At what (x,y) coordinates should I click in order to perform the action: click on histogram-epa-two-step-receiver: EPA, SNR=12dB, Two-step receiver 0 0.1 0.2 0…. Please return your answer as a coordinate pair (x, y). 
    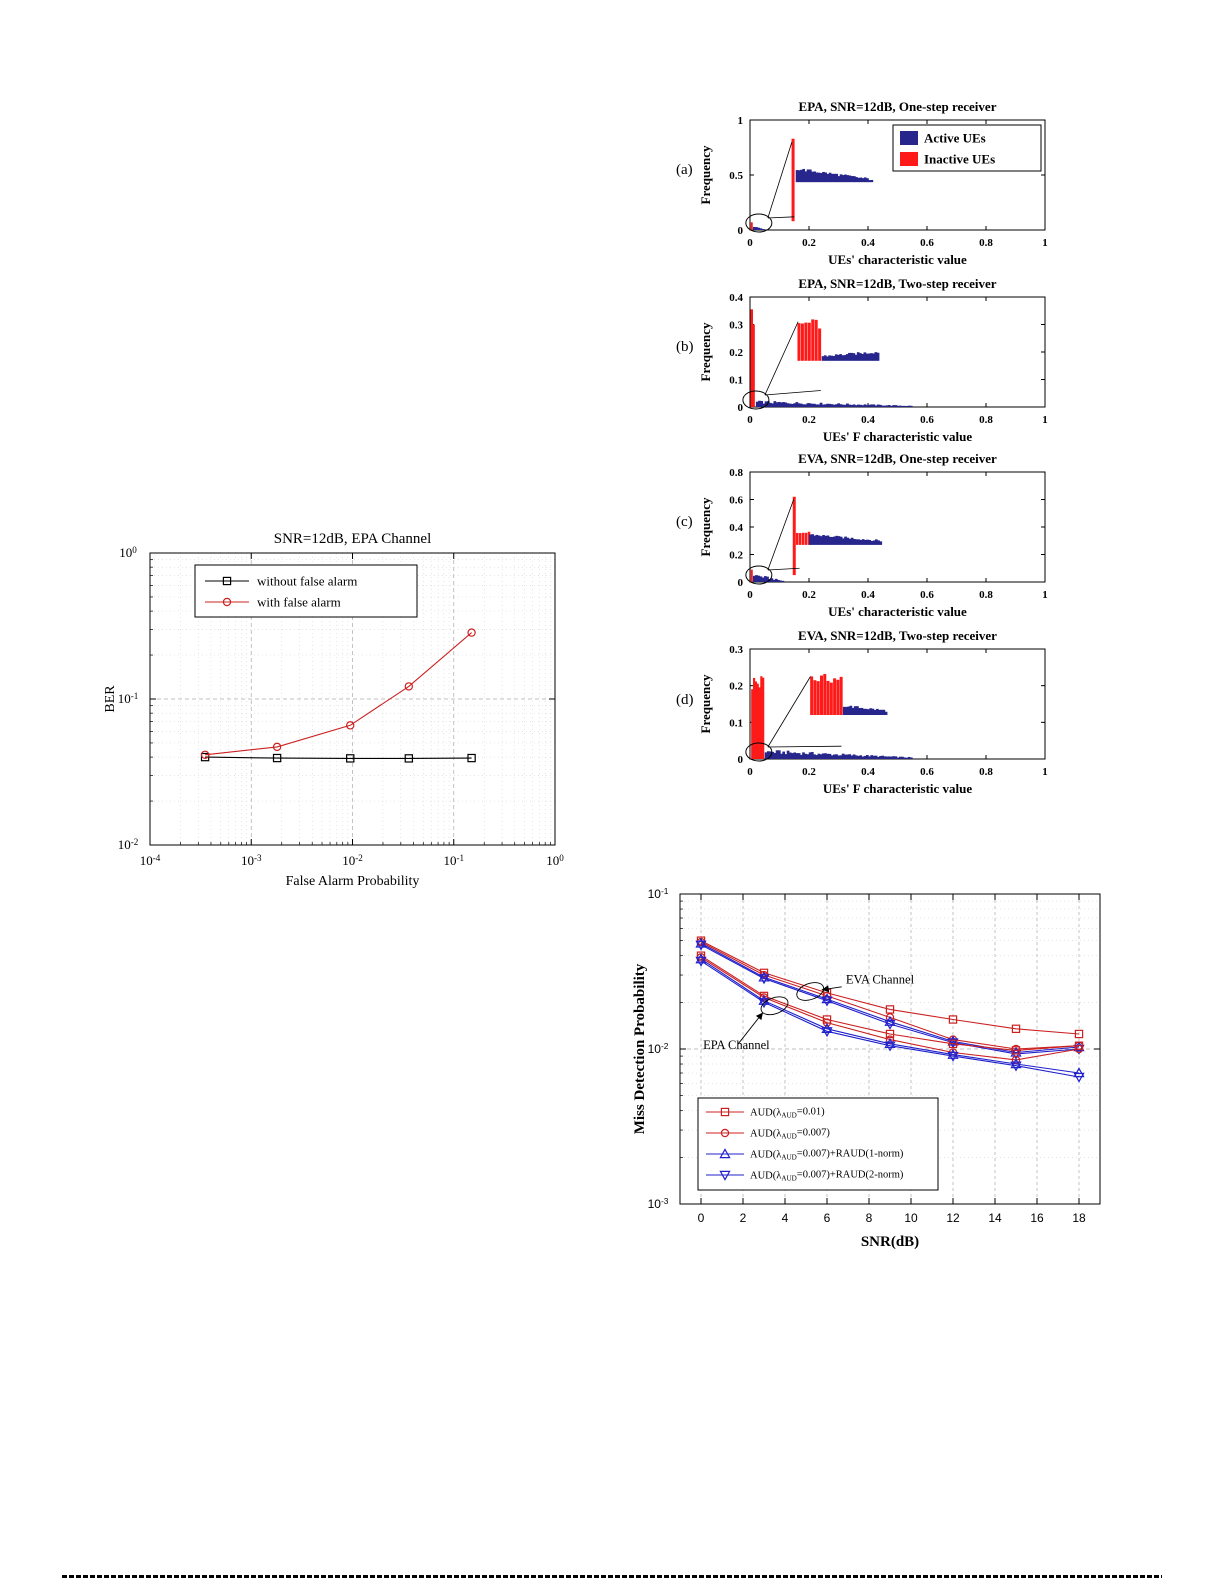
    Looking at the image, I should click on (873, 360).